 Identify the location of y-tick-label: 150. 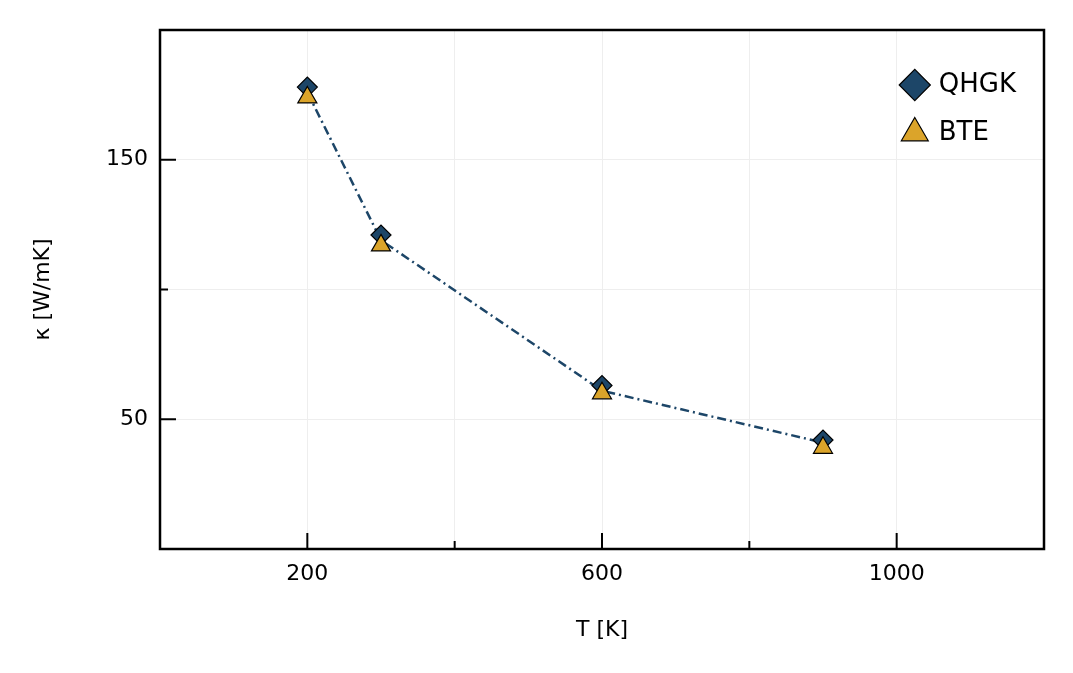
(127, 158).